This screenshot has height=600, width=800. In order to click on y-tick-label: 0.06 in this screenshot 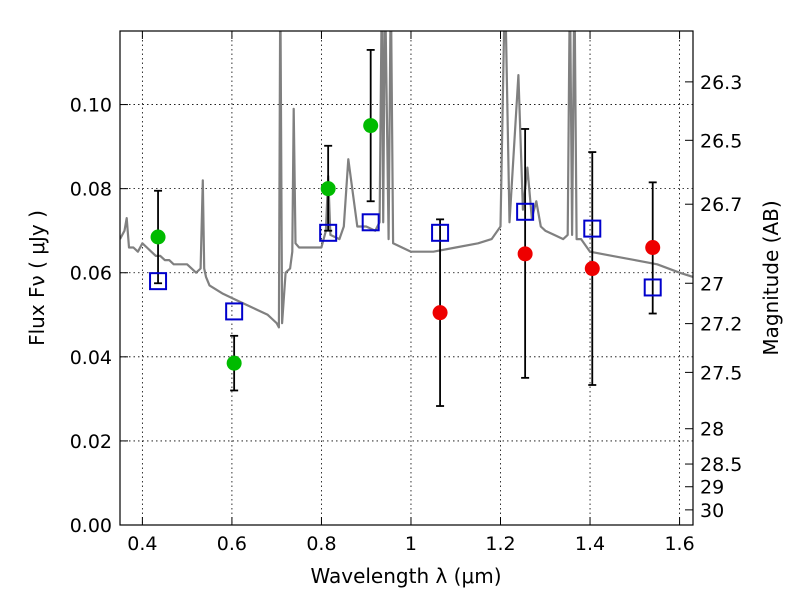, I will do `click(91, 274)`.